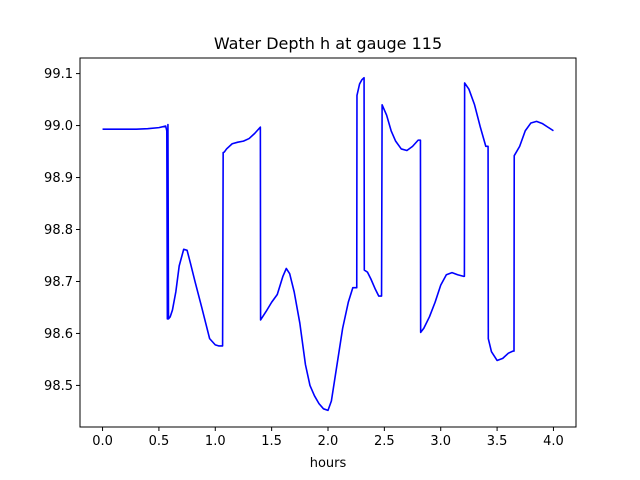 The height and width of the screenshot is (480, 640). What do you see at coordinates (58, 178) in the screenshot?
I see `y-tick-label: 98.9` at bounding box center [58, 178].